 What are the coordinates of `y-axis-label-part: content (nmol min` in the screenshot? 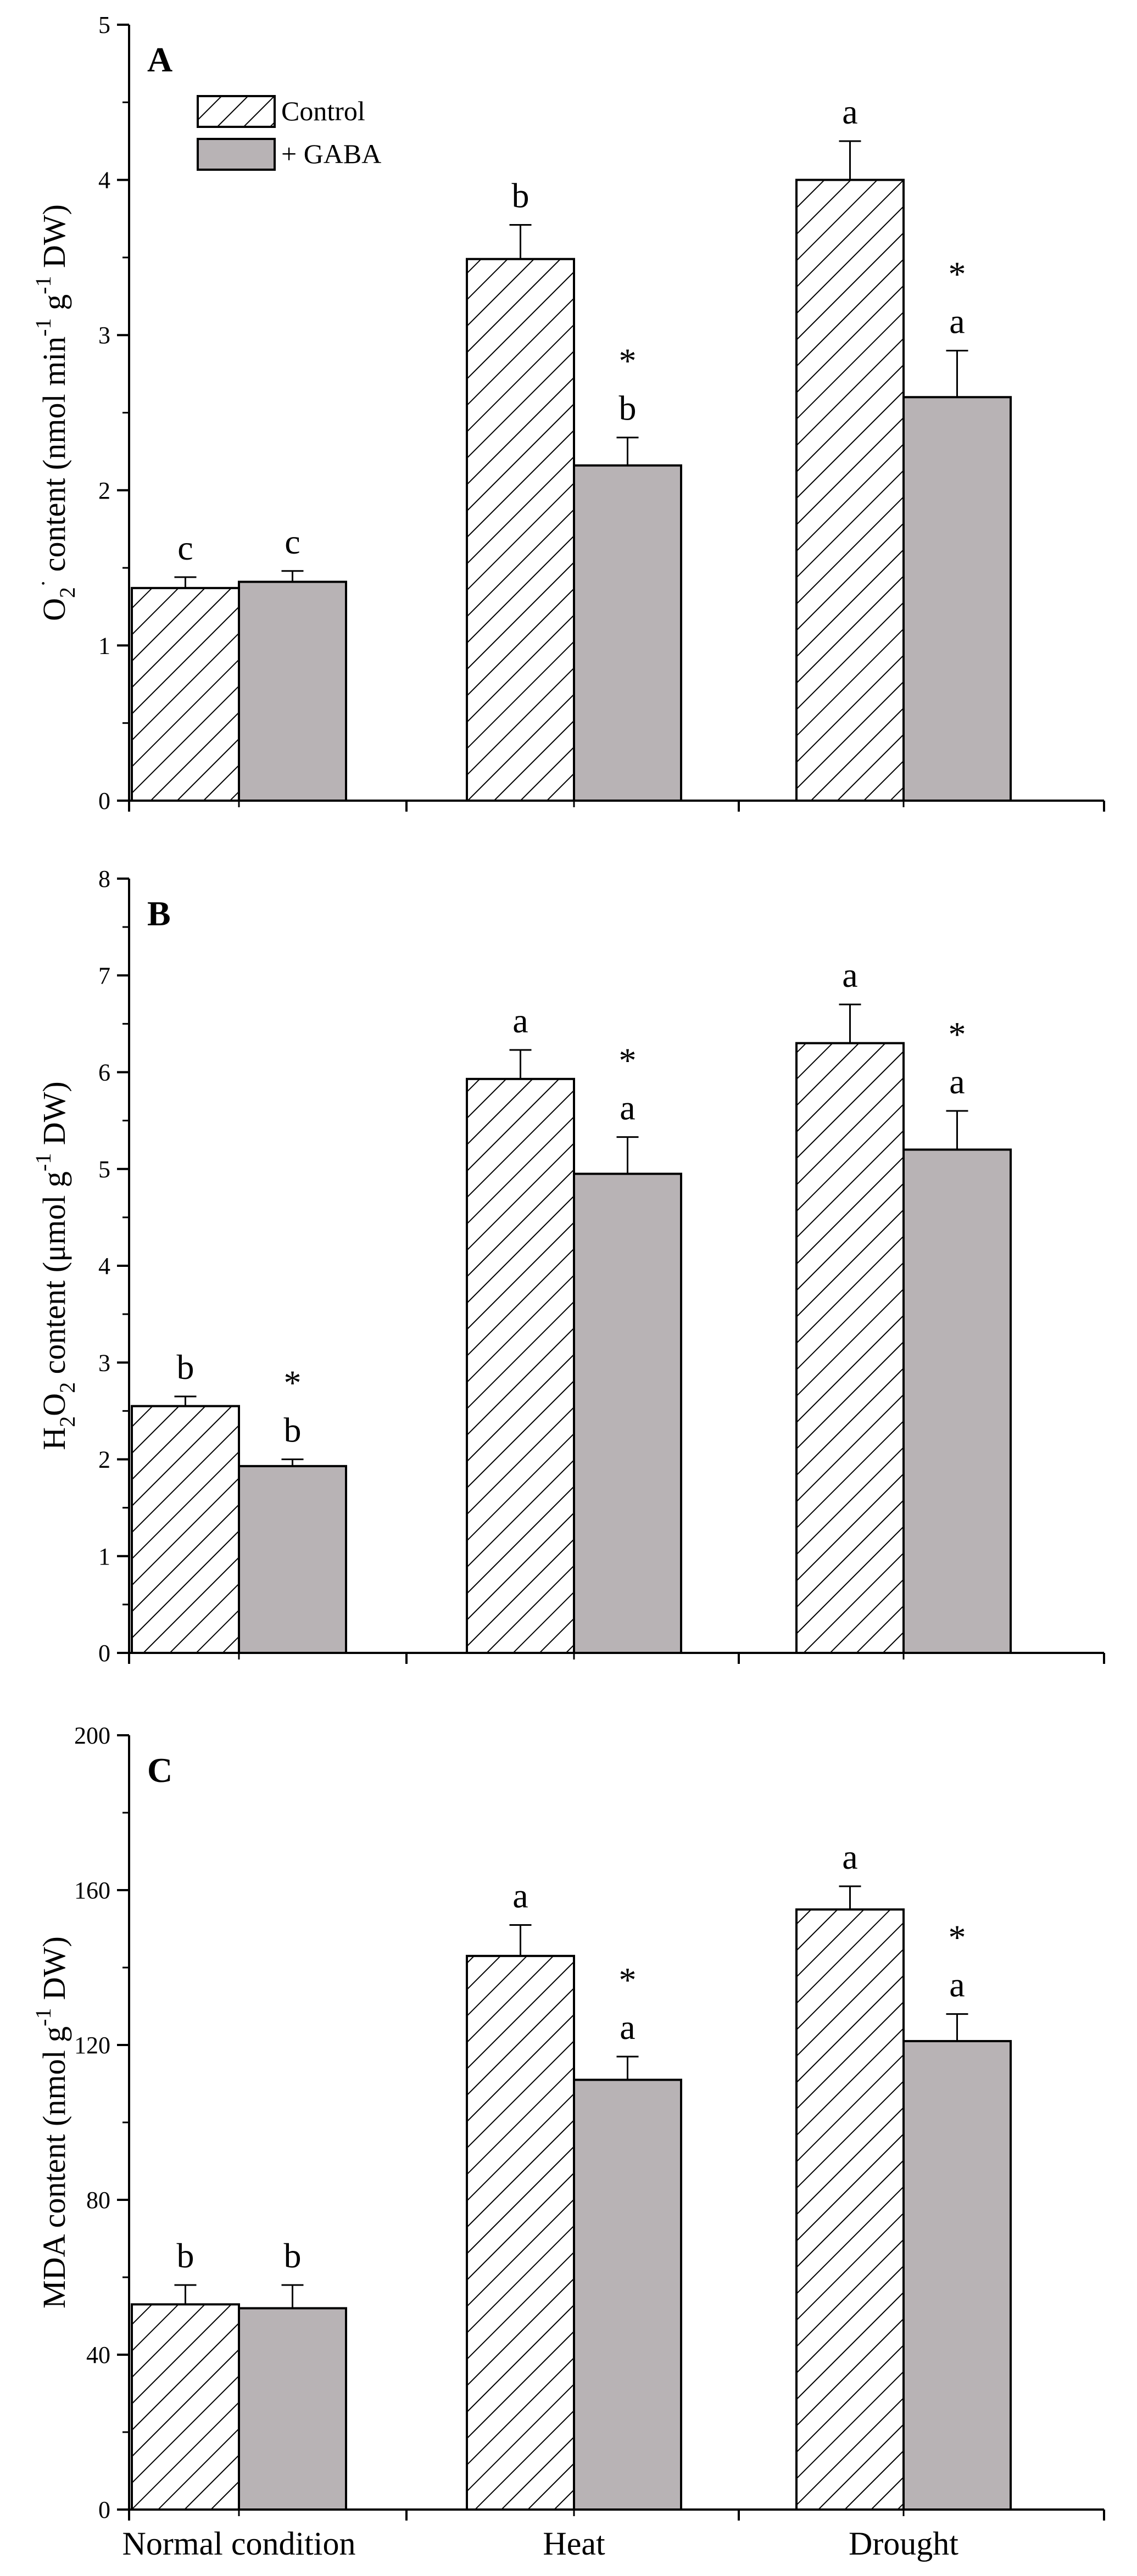 It's located at (54, 459).